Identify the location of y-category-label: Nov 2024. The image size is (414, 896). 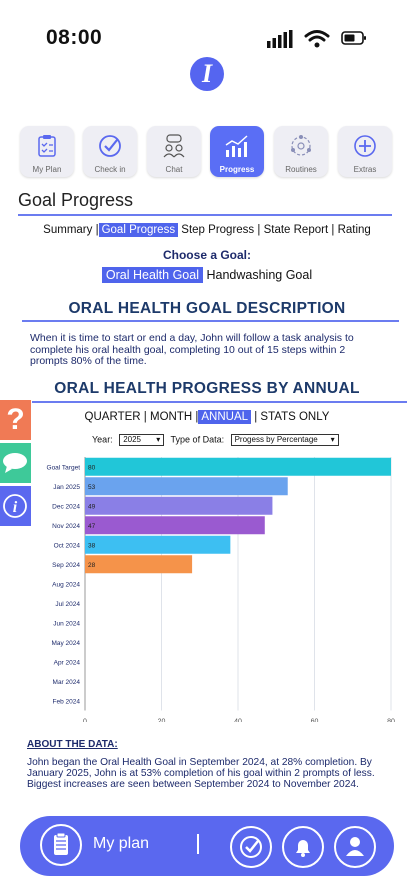
(66, 526).